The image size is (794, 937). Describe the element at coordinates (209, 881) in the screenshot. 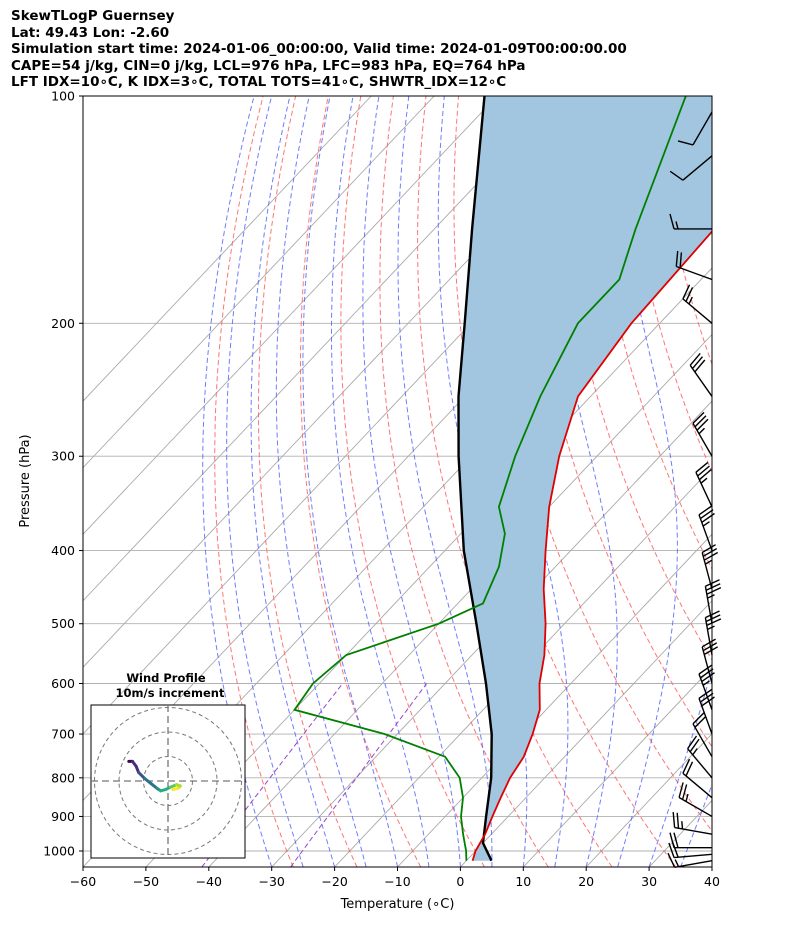

I see `x-tick-label: −40` at that location.